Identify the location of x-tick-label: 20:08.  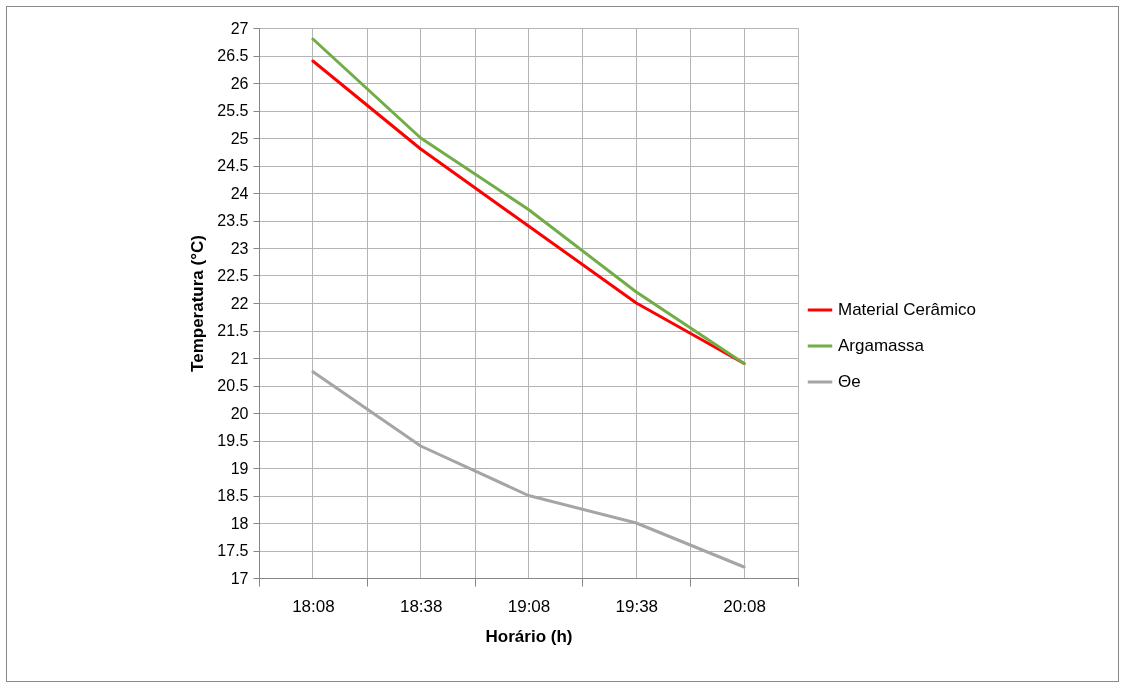
(744, 606).